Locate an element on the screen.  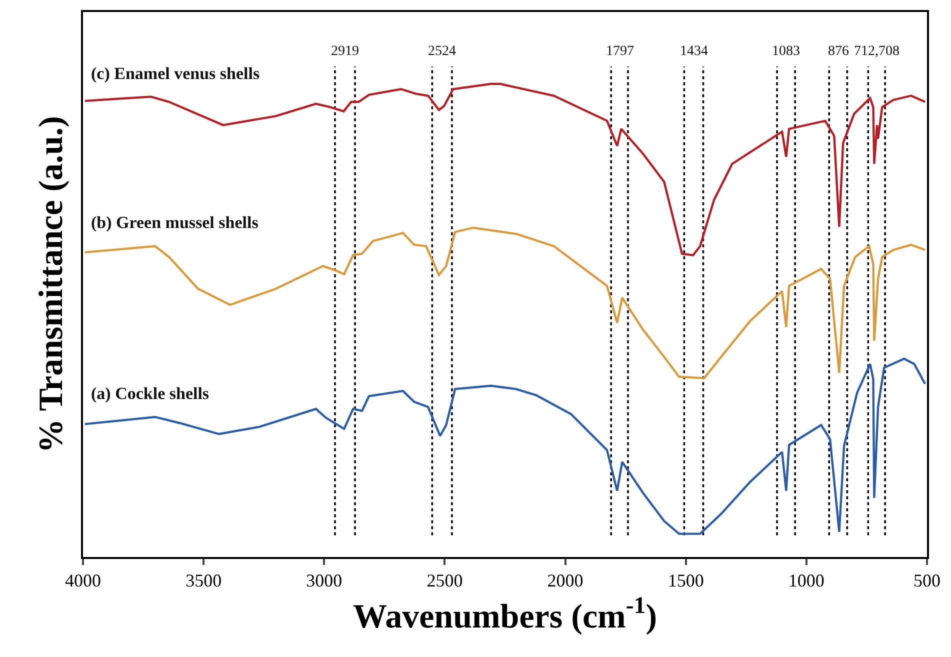
x-tick-label: 3000 is located at coordinates (324, 580).